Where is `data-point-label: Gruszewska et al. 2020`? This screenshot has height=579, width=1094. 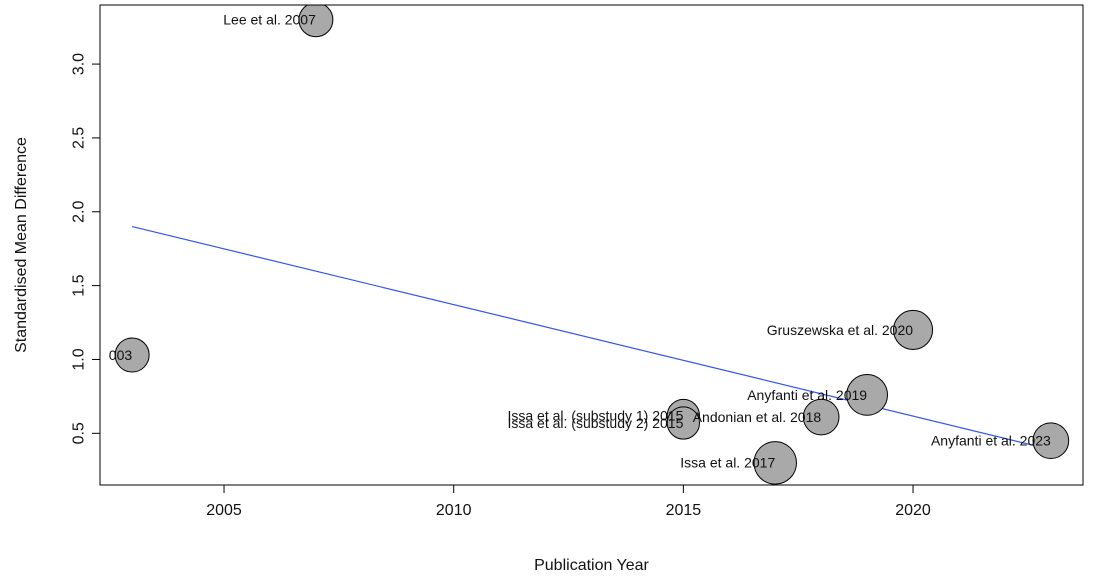
data-point-label: Gruszewska et al. 2020 is located at coordinates (840, 330).